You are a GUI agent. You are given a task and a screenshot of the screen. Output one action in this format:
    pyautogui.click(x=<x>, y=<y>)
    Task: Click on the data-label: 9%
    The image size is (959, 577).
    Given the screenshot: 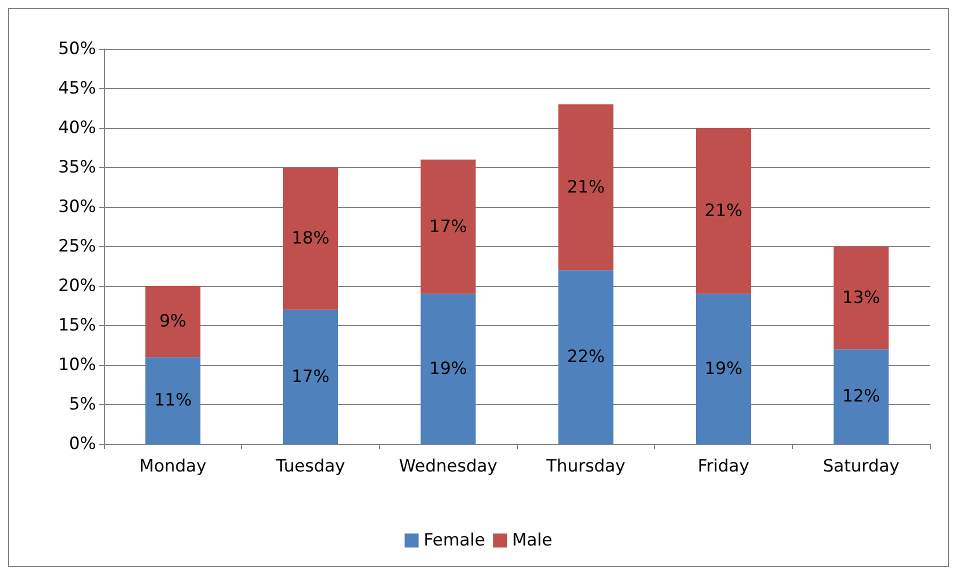 What is the action you would take?
    pyautogui.click(x=172, y=322)
    